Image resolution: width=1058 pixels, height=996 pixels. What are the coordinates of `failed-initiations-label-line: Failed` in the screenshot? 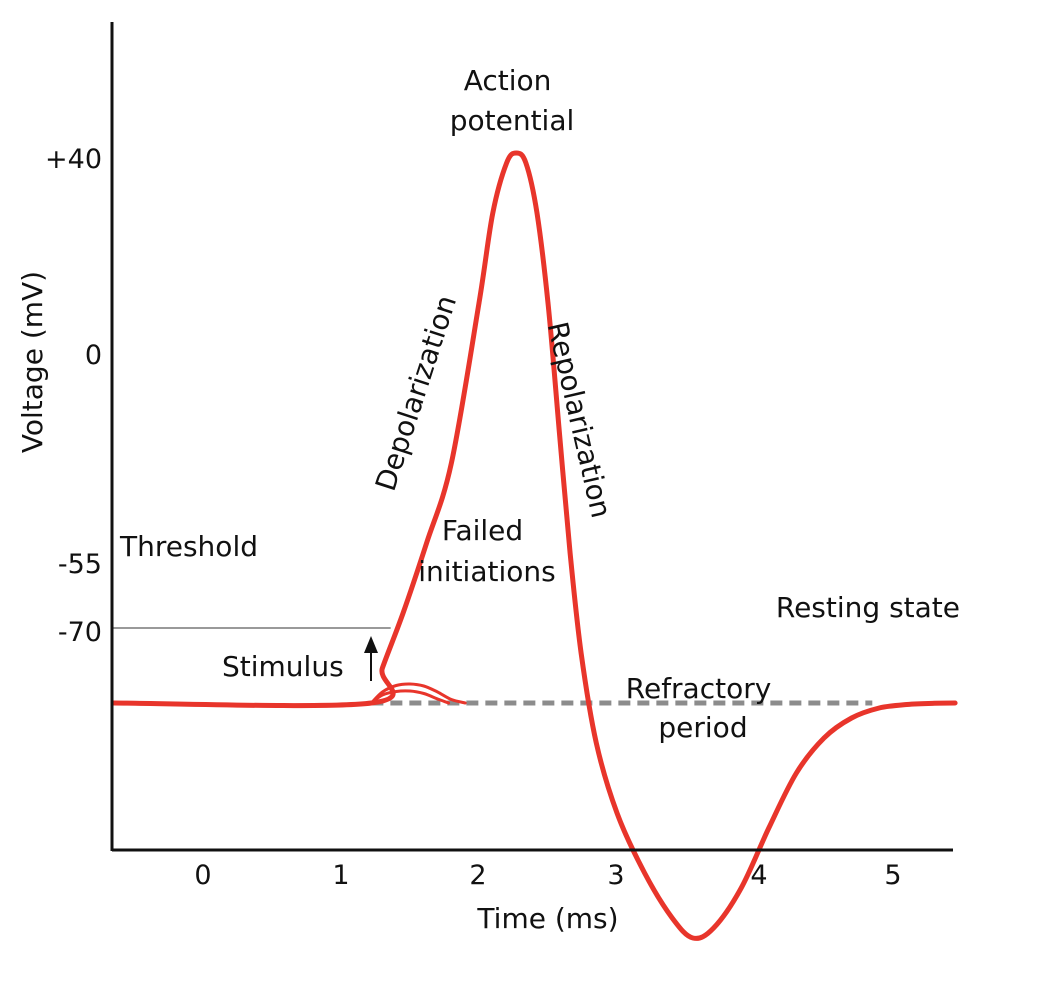 It's located at (482, 530).